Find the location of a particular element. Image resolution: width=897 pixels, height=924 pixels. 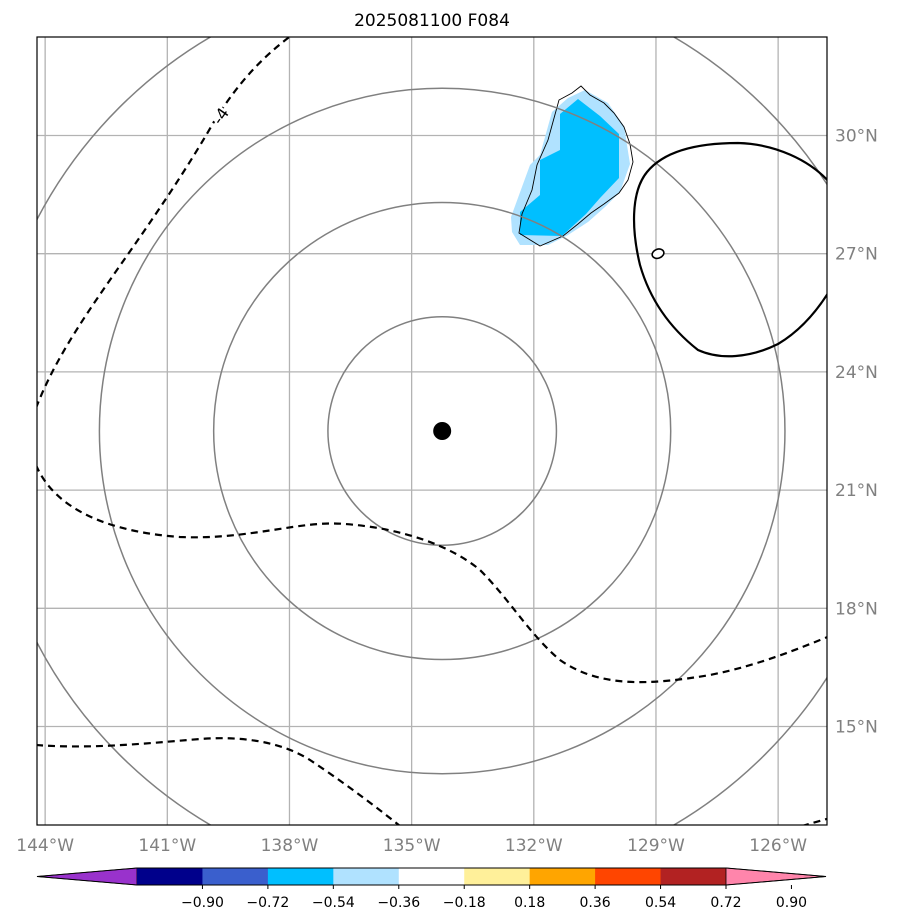

longitude-tick-label: 135°W is located at coordinates (412, 846).